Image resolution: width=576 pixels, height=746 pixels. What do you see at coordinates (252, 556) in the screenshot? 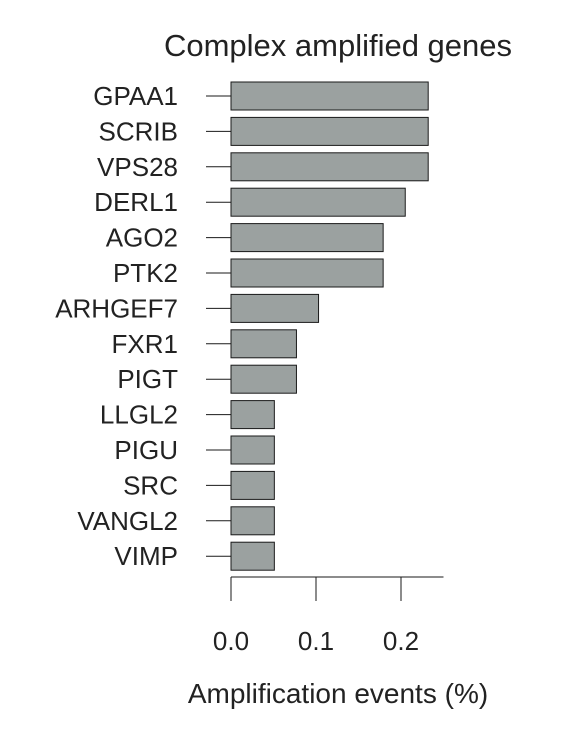
I see `bar-vimp` at bounding box center [252, 556].